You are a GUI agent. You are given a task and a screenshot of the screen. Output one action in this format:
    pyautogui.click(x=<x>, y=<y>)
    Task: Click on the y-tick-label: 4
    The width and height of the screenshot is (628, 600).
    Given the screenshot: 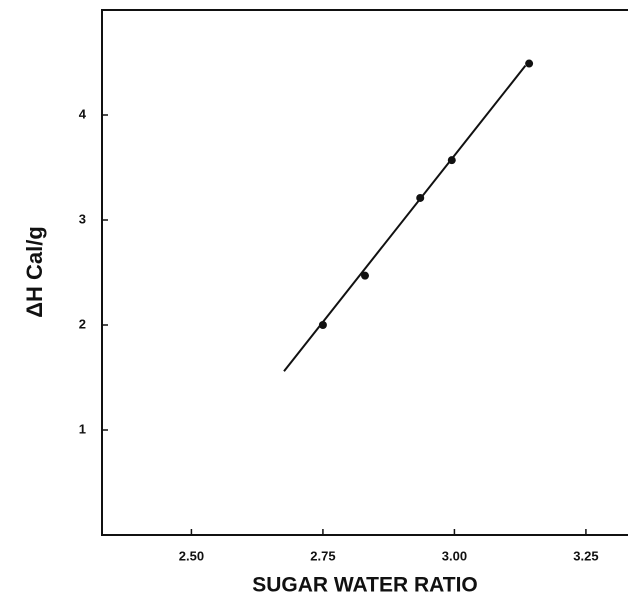 What is the action you would take?
    pyautogui.click(x=83, y=113)
    